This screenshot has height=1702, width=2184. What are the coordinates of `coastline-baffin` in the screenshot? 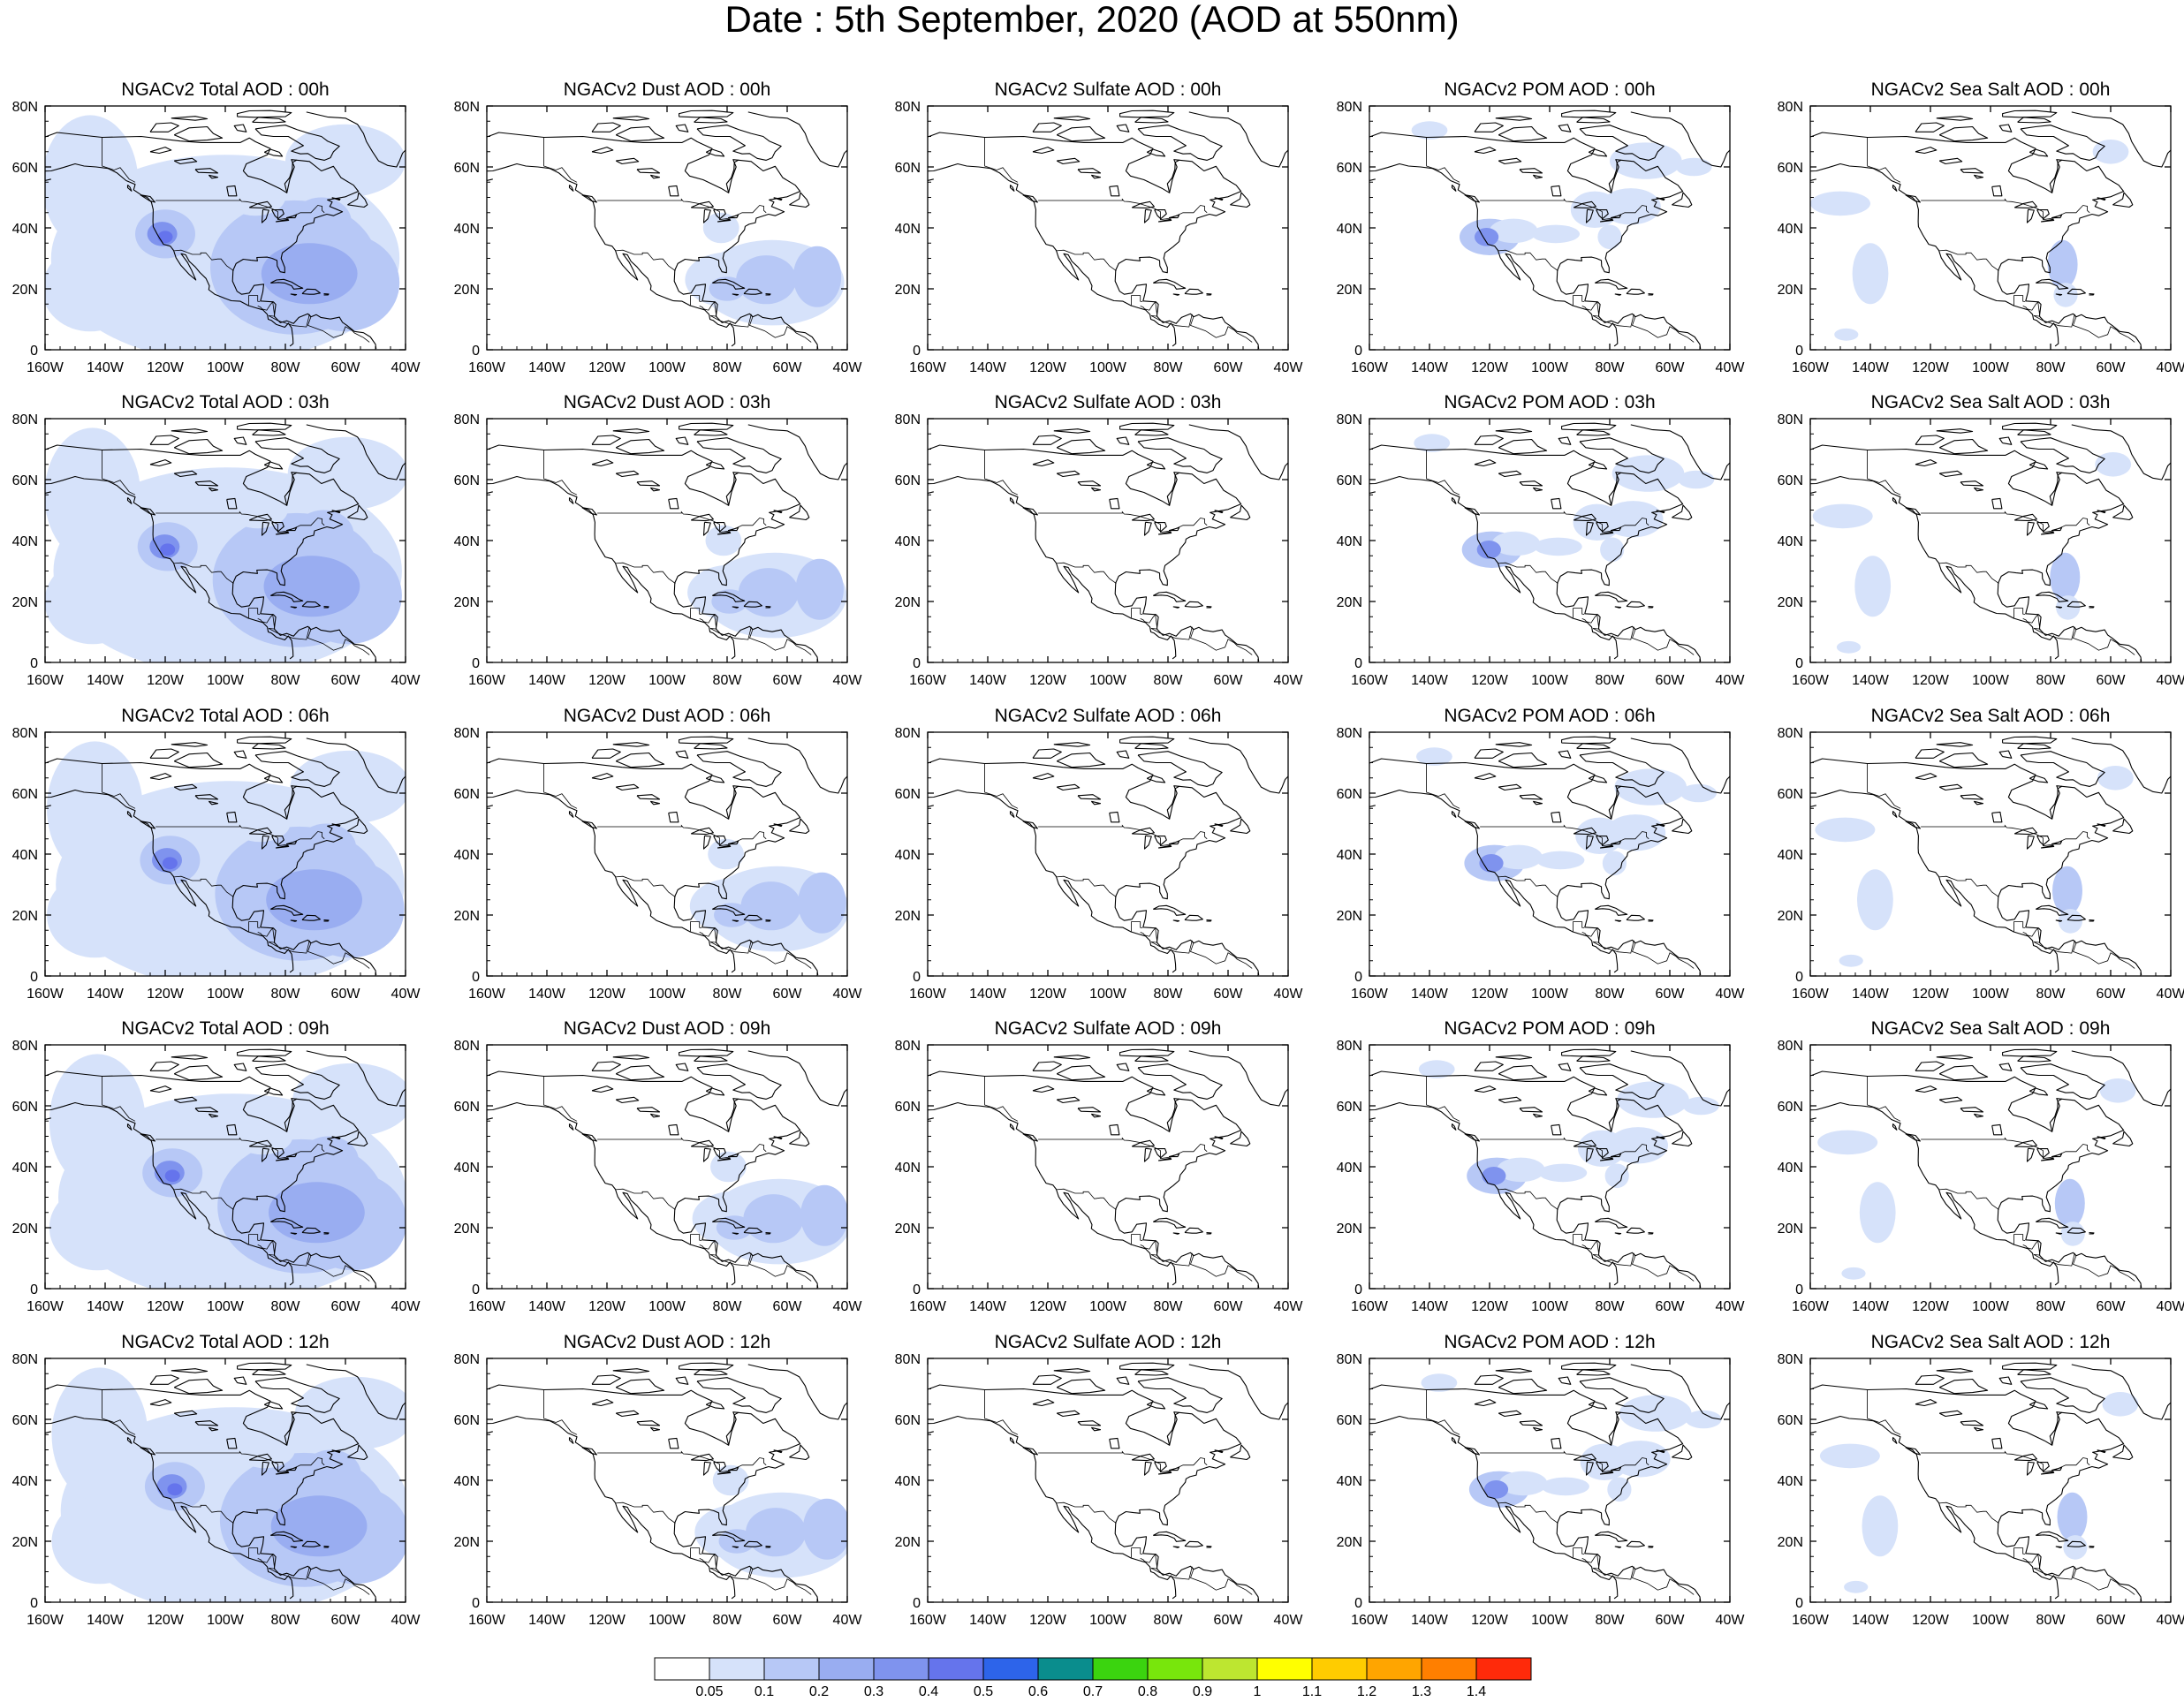 It's located at (739, 143).